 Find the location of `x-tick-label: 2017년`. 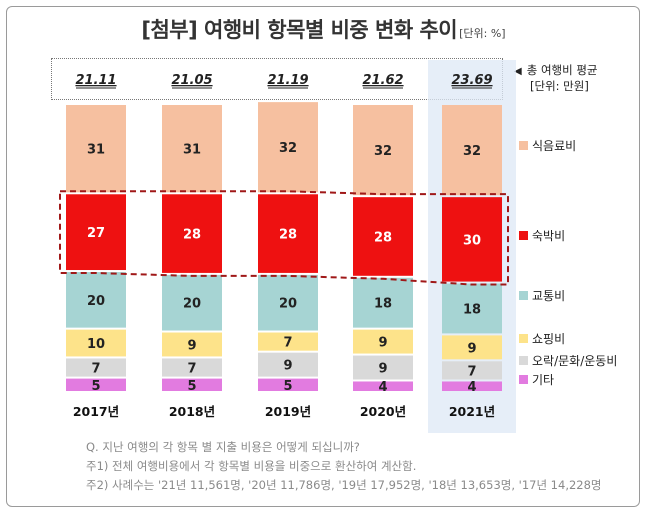

x-tick-label: 2017년 is located at coordinates (96, 411).